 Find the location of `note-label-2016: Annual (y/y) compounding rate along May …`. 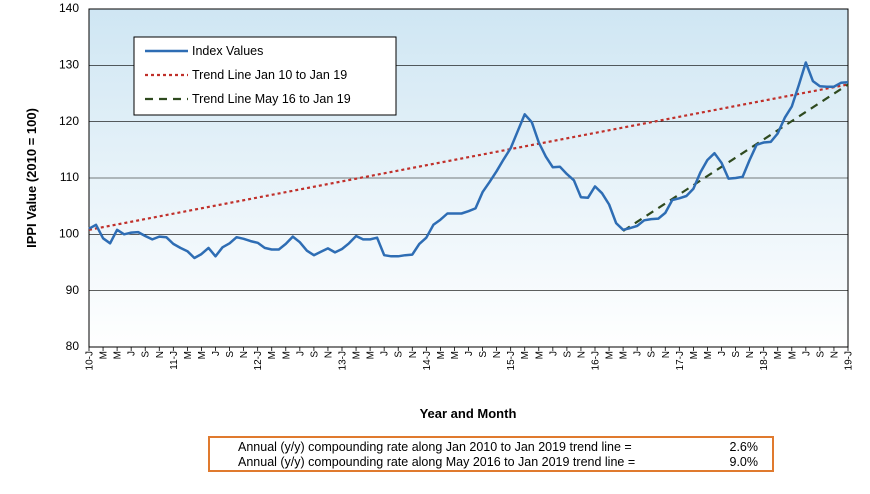

note-label-2016: Annual (y/y) compounding rate along May … is located at coordinates (437, 462).